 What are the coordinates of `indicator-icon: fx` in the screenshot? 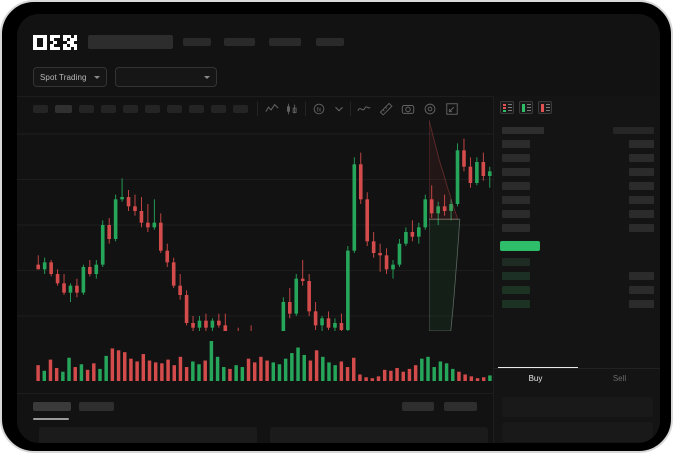 It's located at (319, 109).